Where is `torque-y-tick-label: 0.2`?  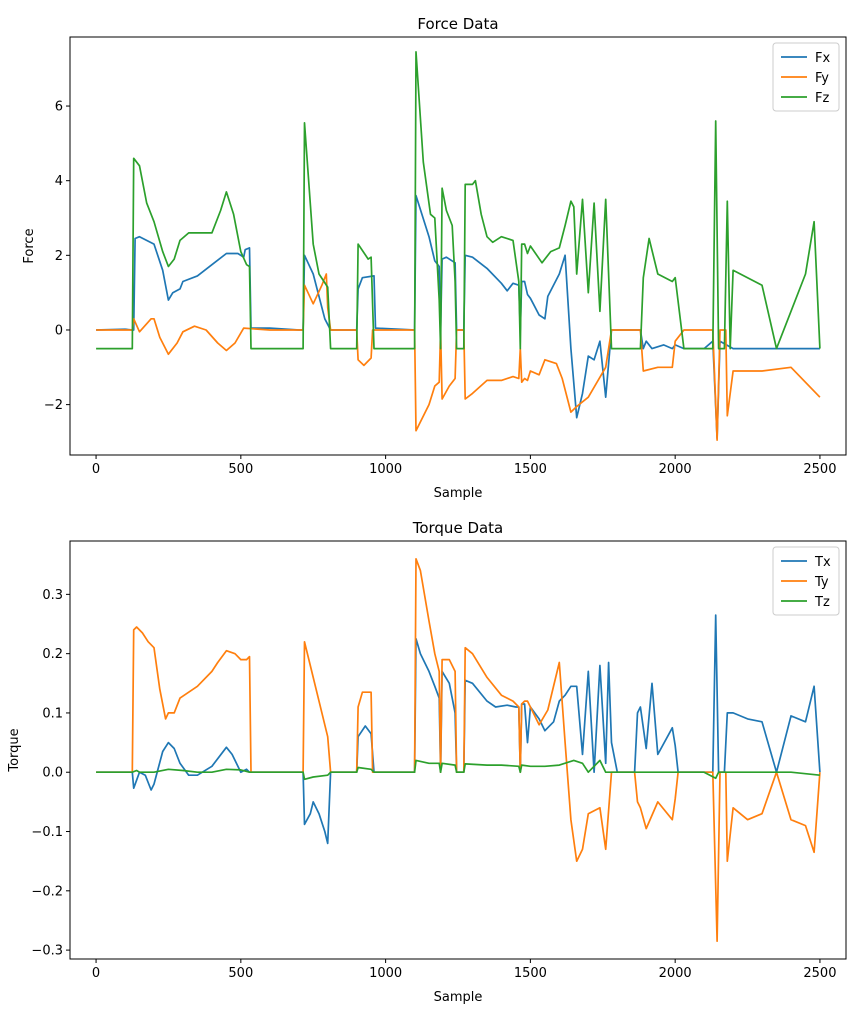
torque-y-tick-label: 0.2 is located at coordinates (52, 654).